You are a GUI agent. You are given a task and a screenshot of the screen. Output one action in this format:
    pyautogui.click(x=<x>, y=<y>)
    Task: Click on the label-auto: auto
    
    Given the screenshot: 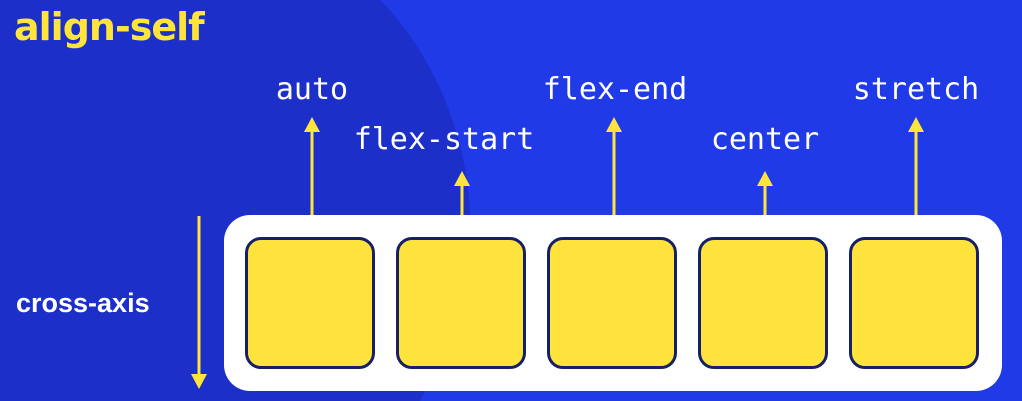 What is the action you would take?
    pyautogui.click(x=312, y=89)
    